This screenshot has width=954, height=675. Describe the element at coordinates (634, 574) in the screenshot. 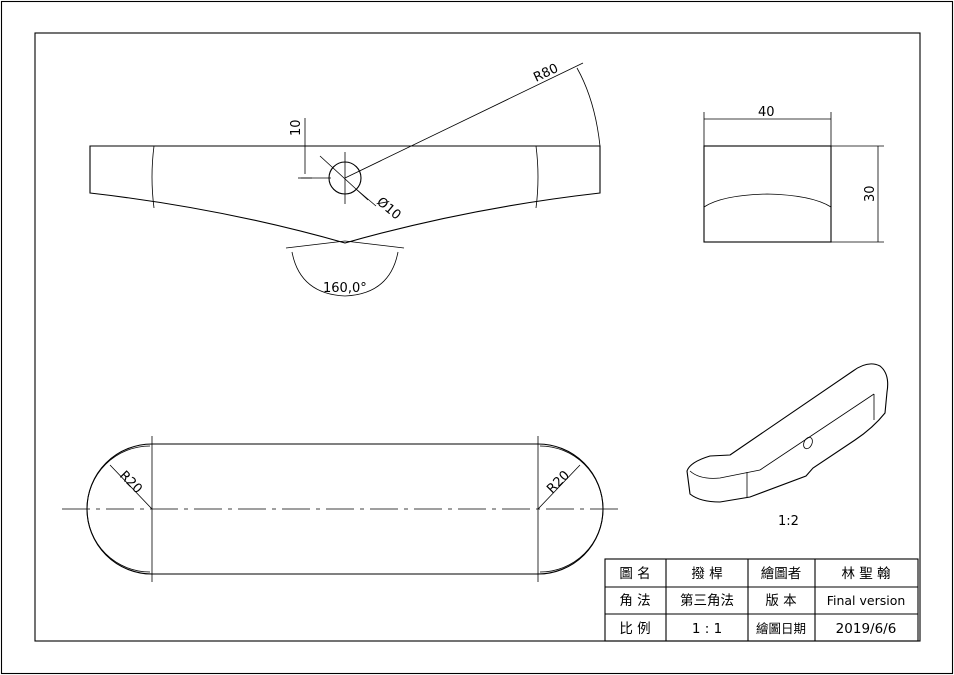

I see `tb-label-drawing-name: 圖 名` at that location.